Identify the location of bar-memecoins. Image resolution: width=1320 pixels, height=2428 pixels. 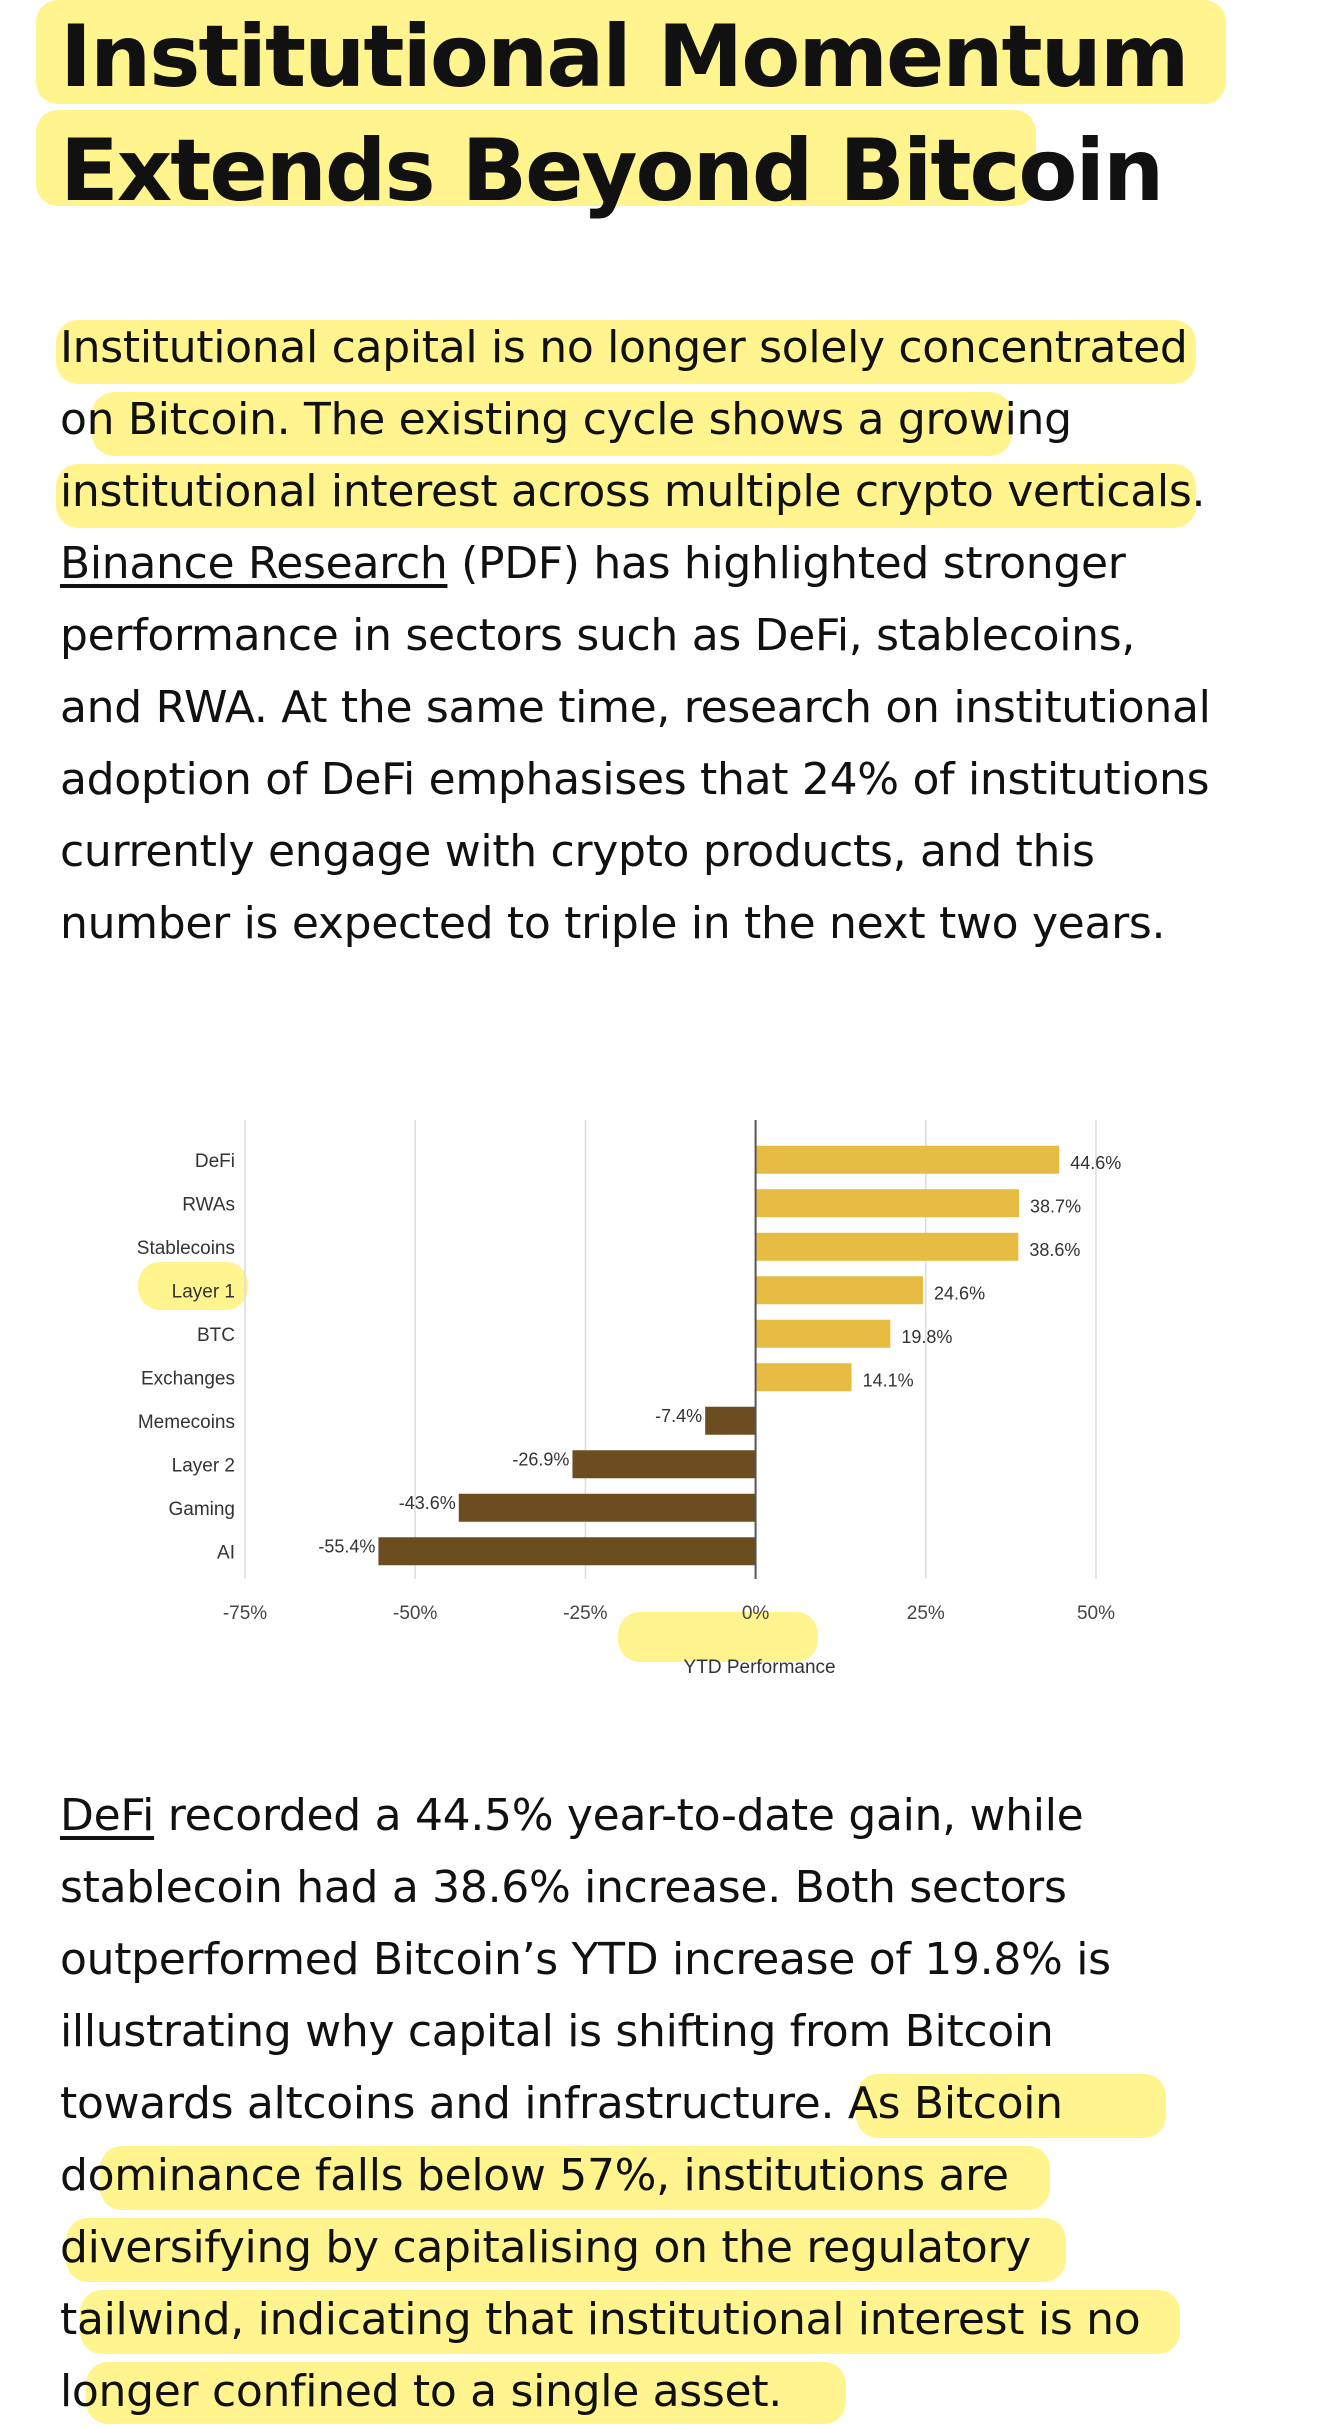
(730, 1420).